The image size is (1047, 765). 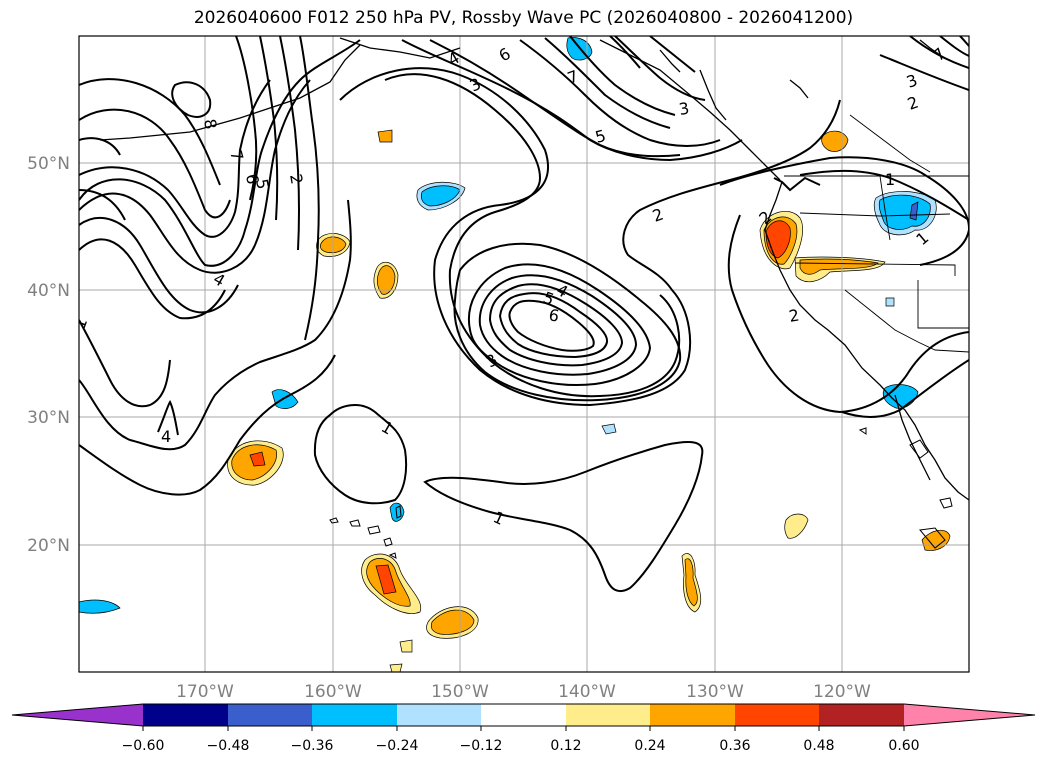 I want to click on contour-label: 3, so click(x=683, y=108).